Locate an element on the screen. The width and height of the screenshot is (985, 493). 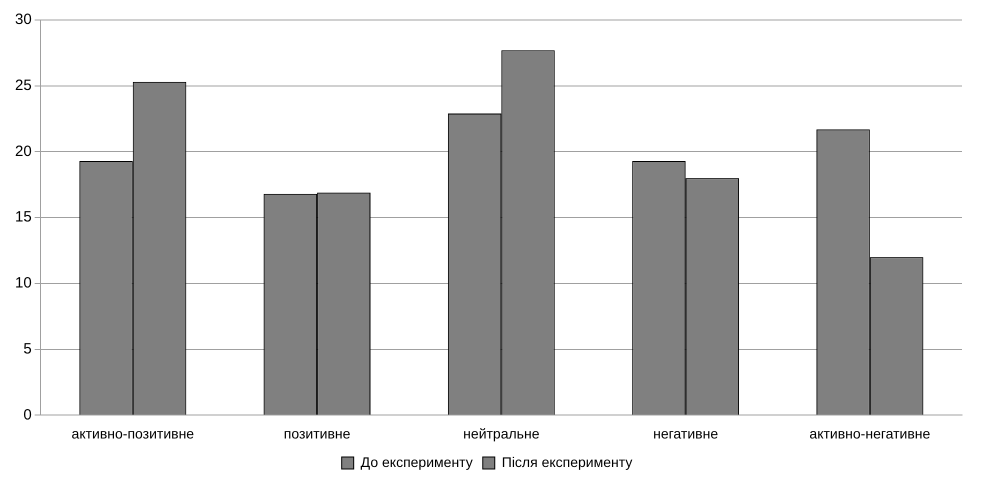
y-tick-label: 0 is located at coordinates (27, 415).